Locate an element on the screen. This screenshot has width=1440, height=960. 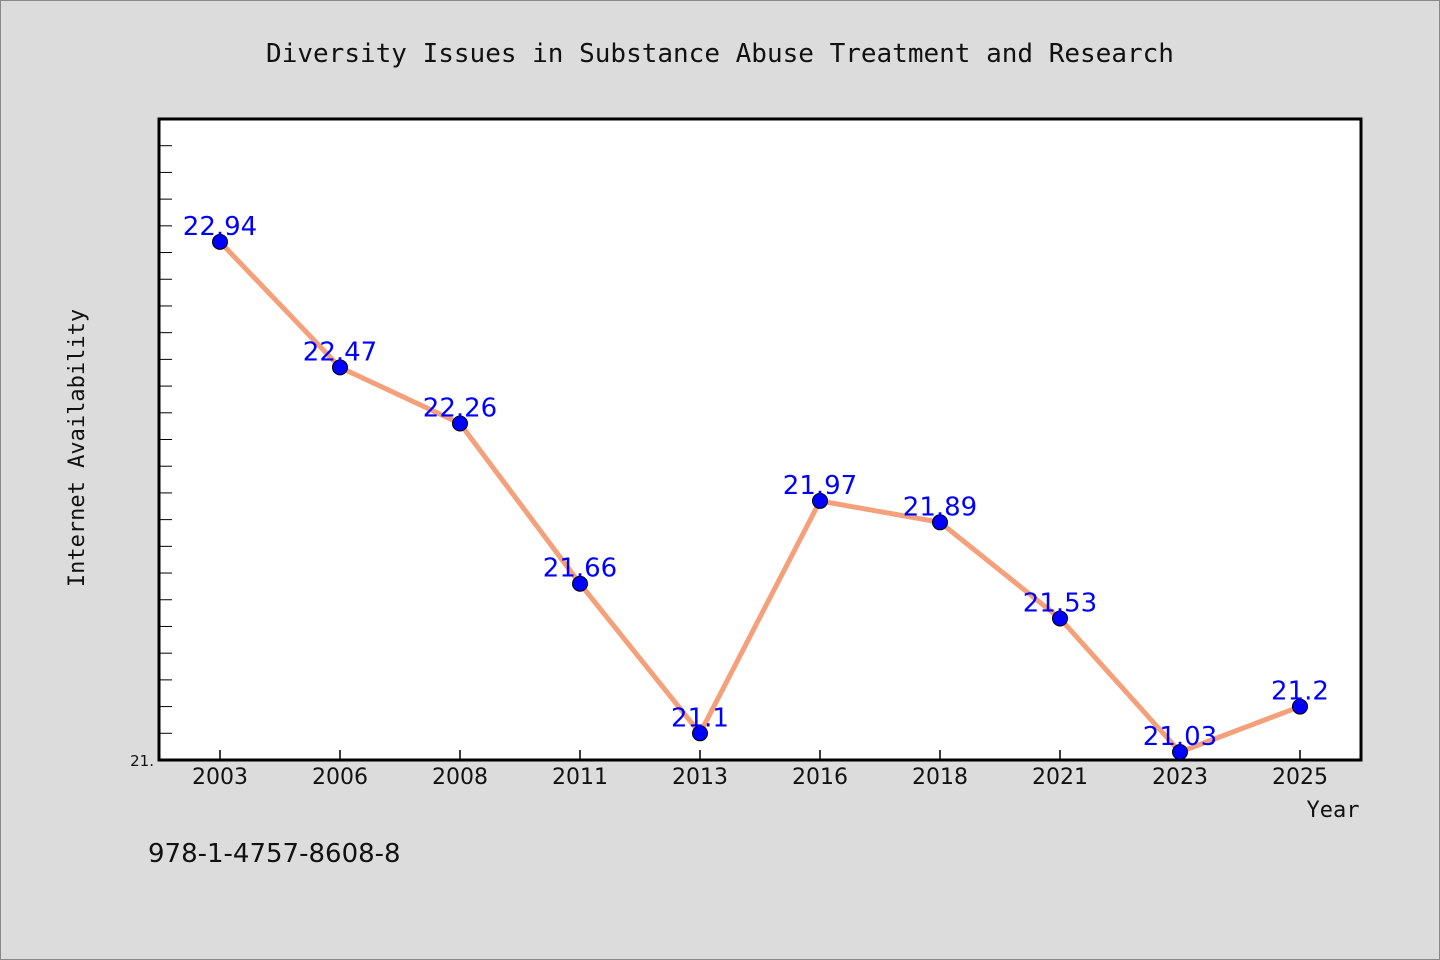
data-label: 21.53 is located at coordinates (1060, 603).